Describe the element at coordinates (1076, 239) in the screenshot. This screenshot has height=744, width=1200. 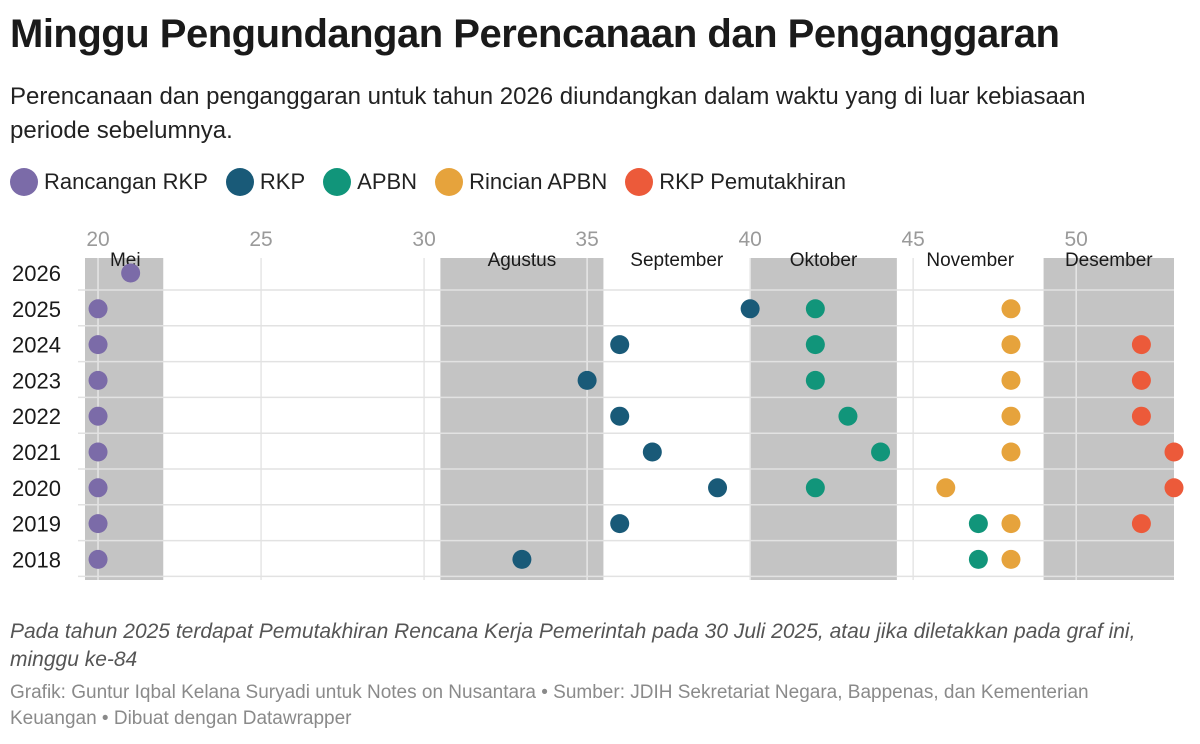
I see `x-tick-label-50: 50` at that location.